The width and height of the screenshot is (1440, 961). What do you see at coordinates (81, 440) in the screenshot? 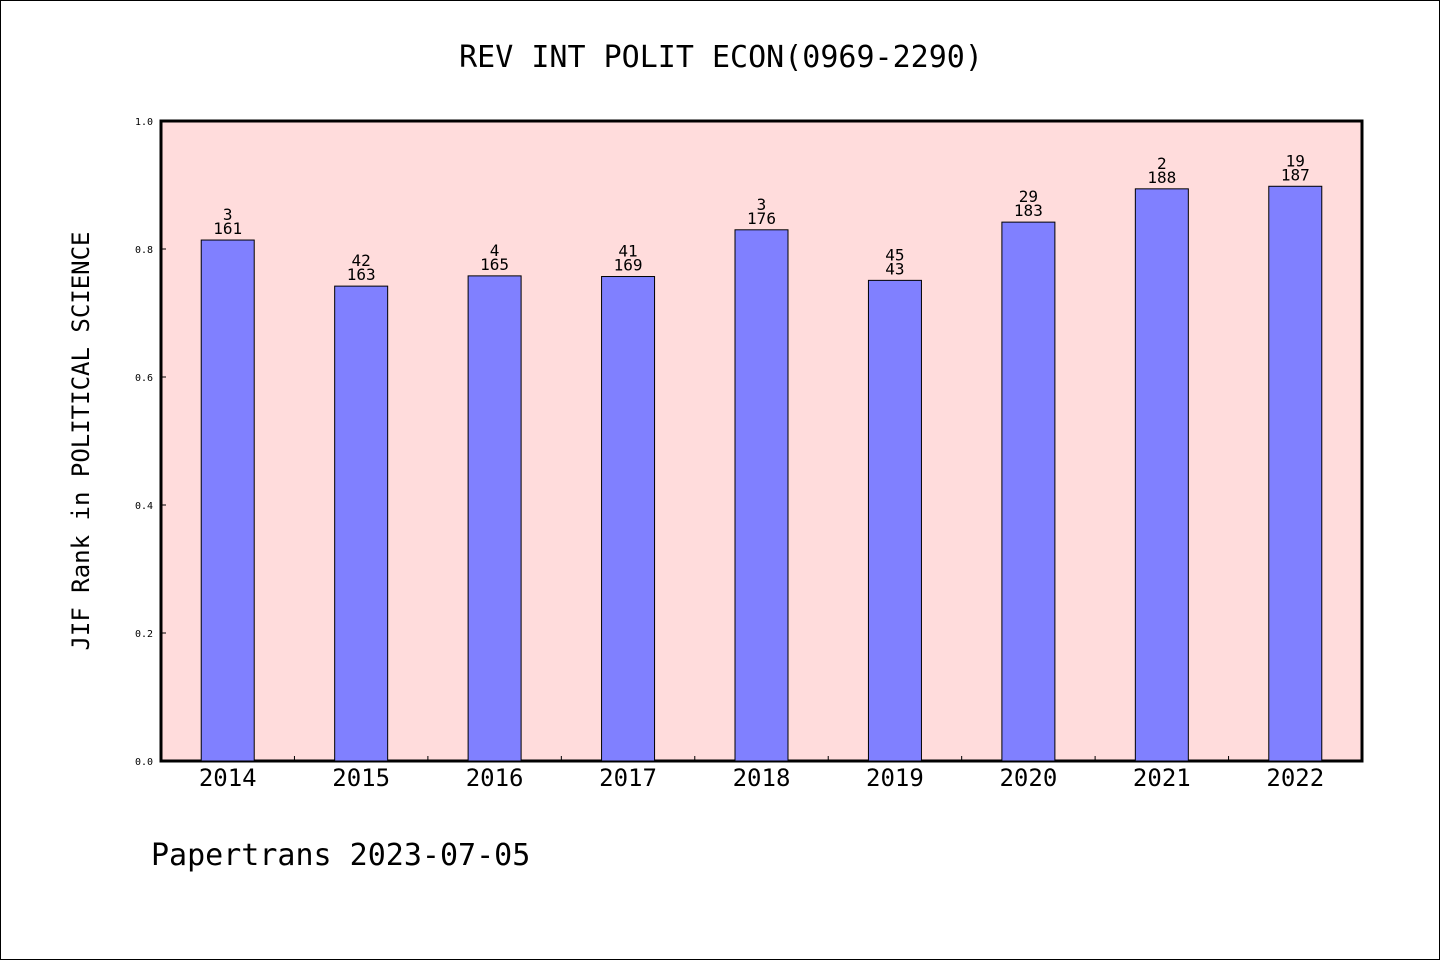
I see `y-axis-label: JIF Rank in POLITICAL SCIENCE` at bounding box center [81, 440].